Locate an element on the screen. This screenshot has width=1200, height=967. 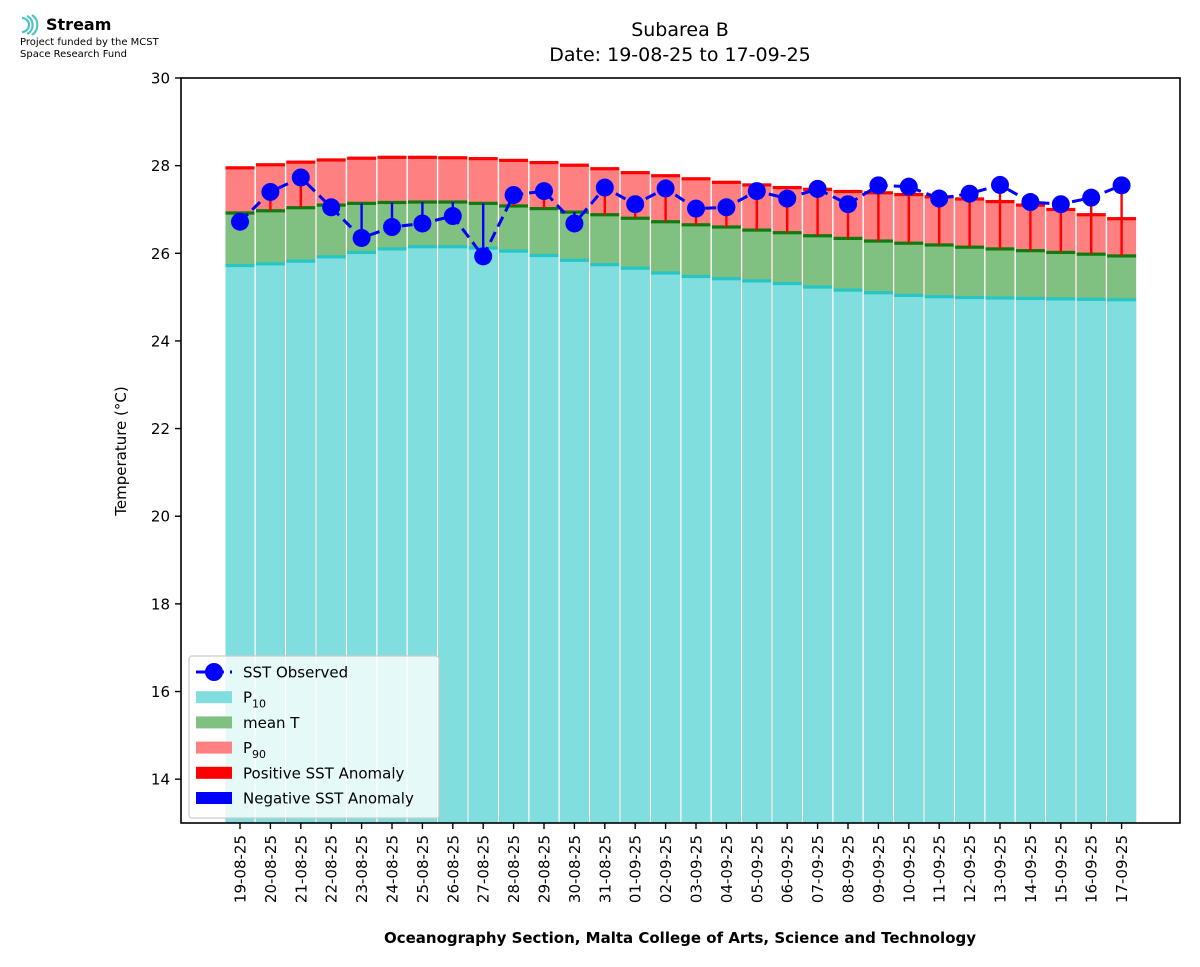
y-tick-label: 18 is located at coordinates (160, 604).